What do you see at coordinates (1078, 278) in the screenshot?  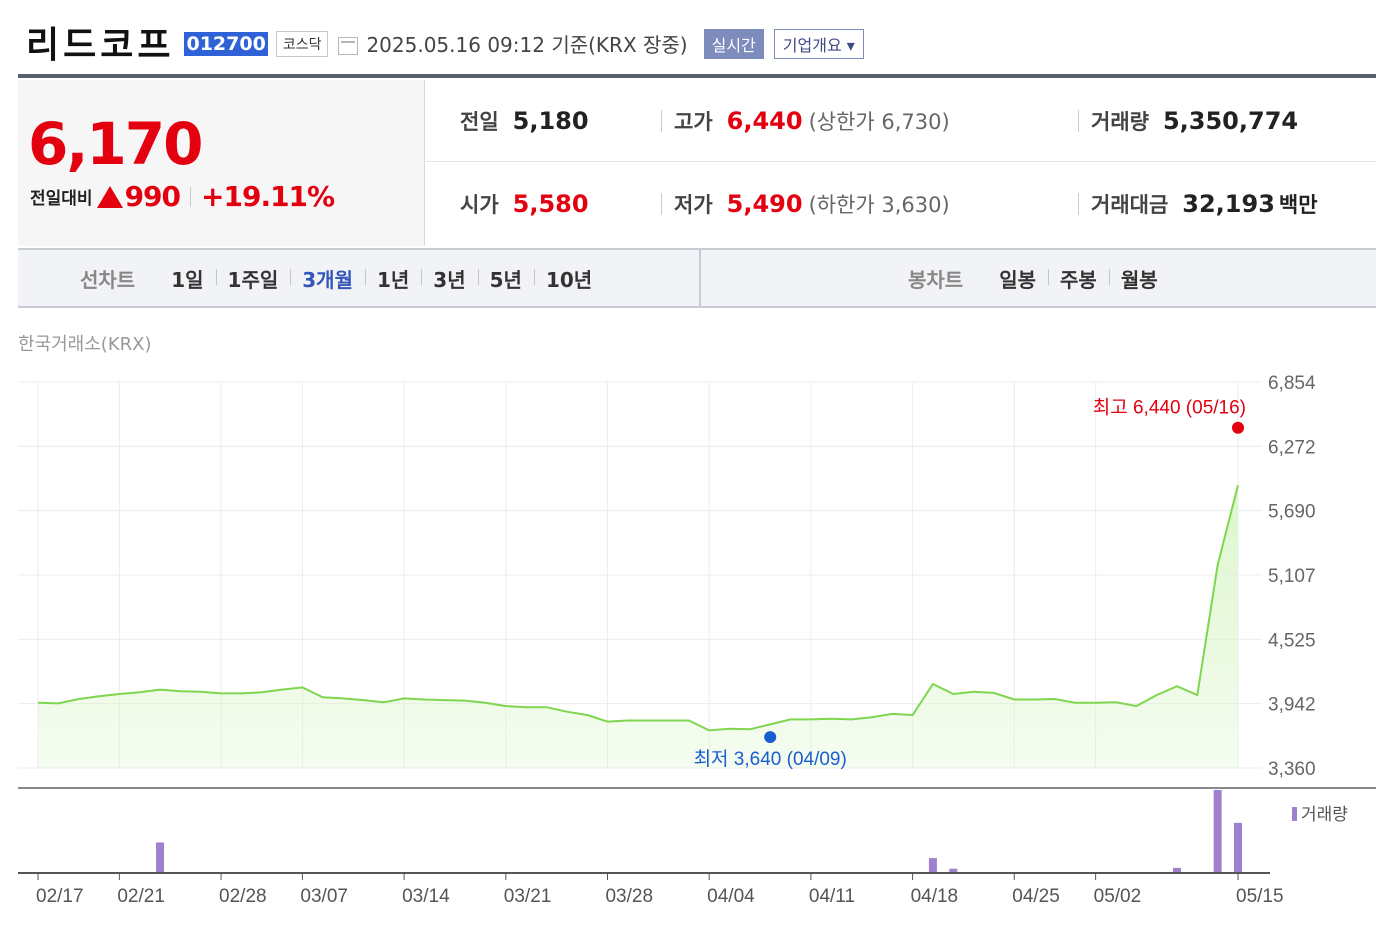 I see `tab-weekly: 주봉` at bounding box center [1078, 278].